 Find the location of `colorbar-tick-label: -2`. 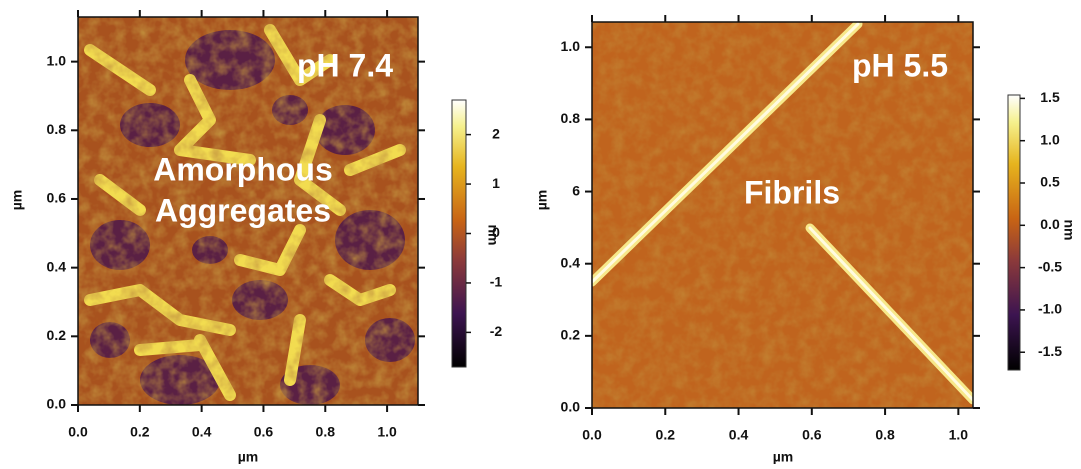

colorbar-tick-label: -2 is located at coordinates (496, 331).